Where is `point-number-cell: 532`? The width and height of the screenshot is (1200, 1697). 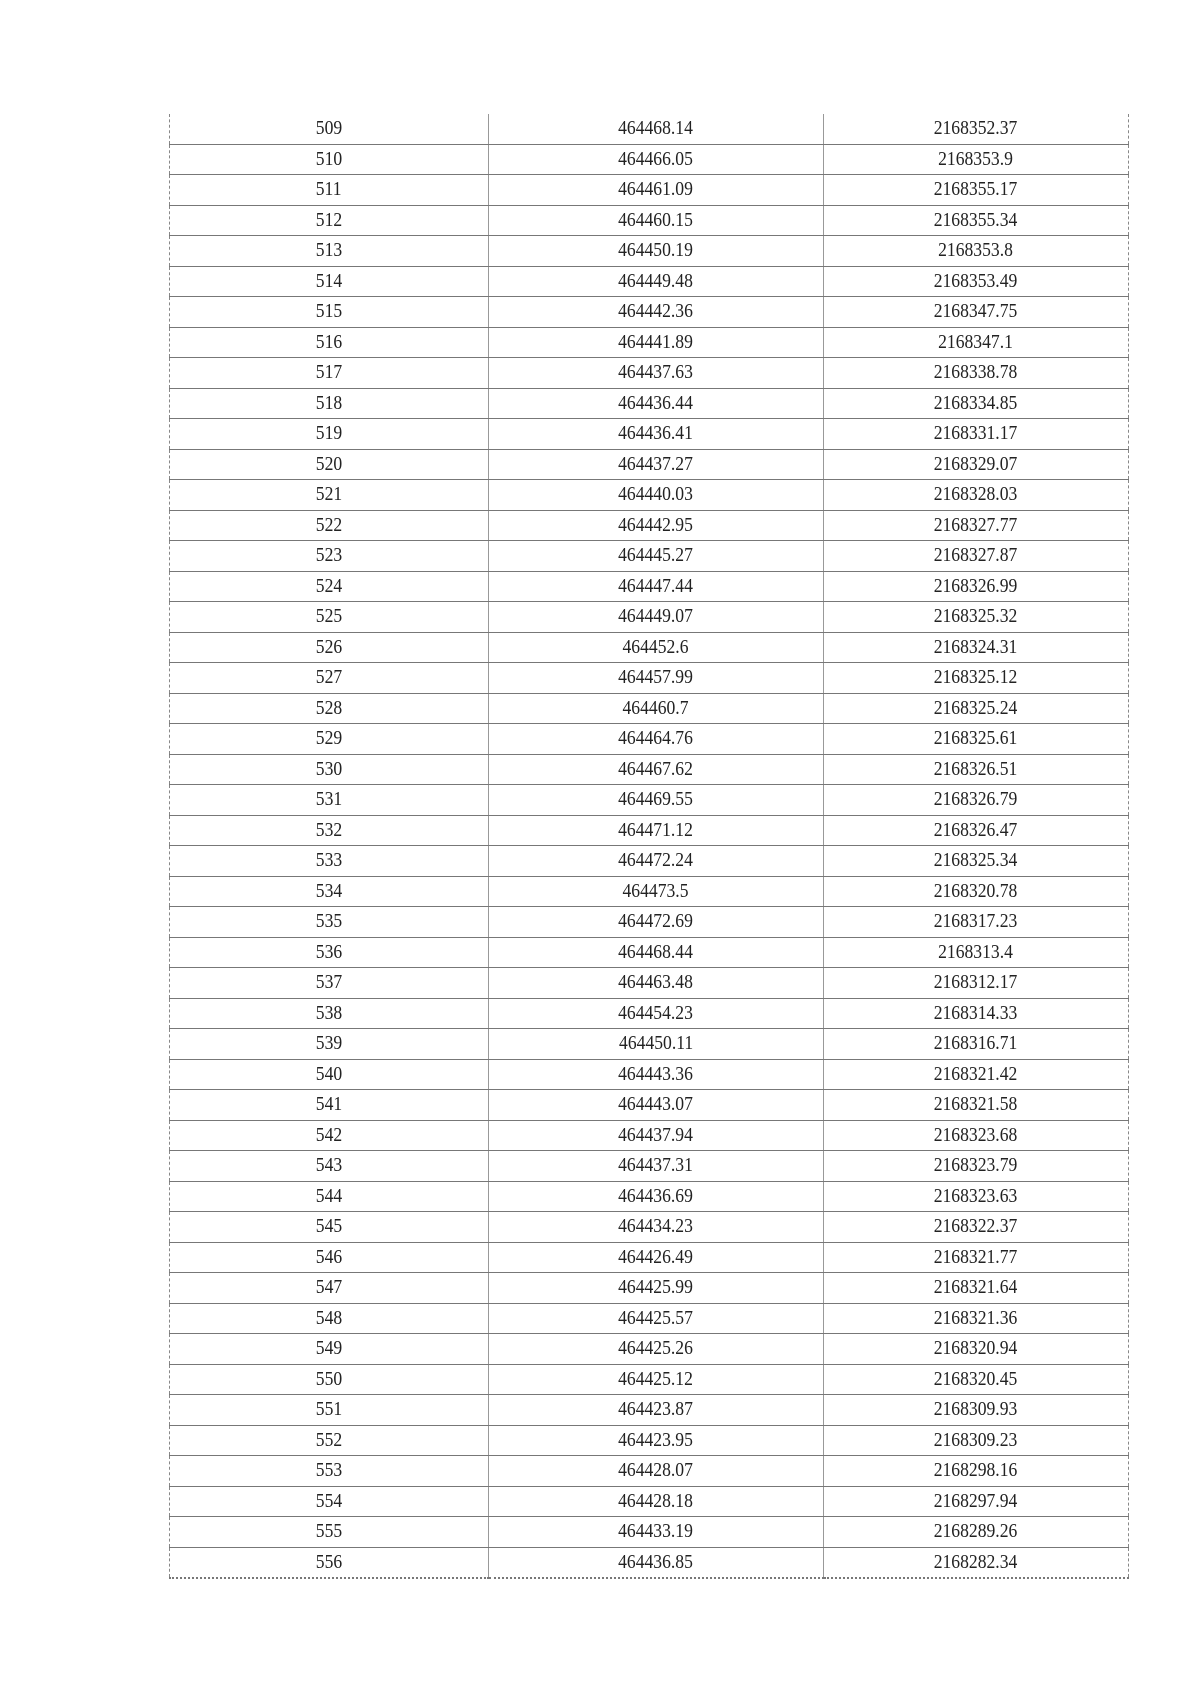
point-number-cell: 532 is located at coordinates (329, 830).